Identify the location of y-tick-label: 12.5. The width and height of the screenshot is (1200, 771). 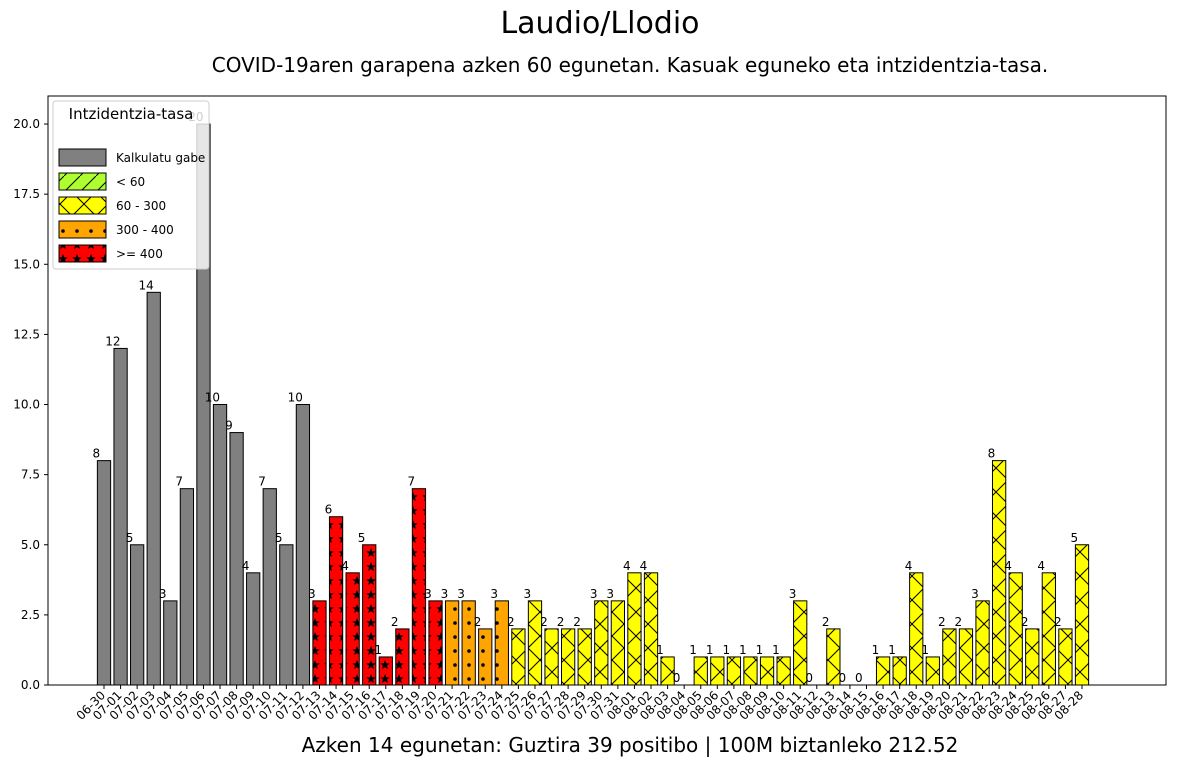
(26, 334).